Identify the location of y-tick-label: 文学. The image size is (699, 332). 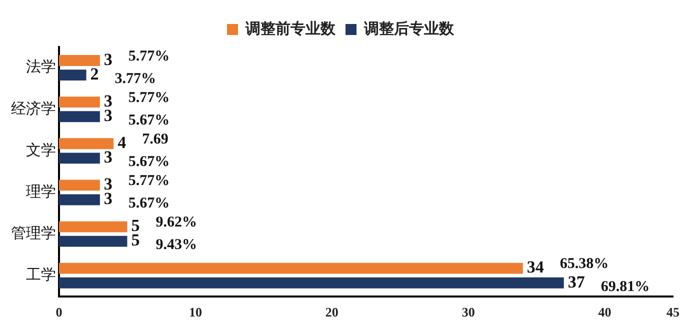
(41, 150).